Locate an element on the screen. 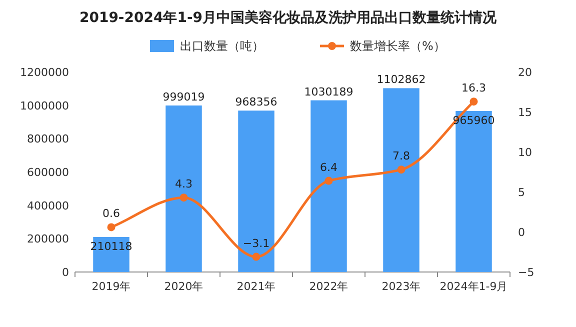  y-tick-label: 400000 is located at coordinates (48, 205).